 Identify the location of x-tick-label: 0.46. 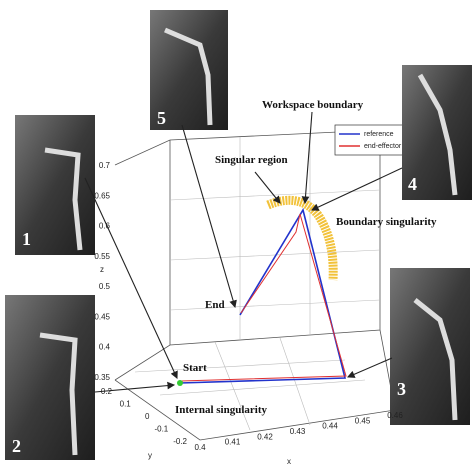
(395, 415).